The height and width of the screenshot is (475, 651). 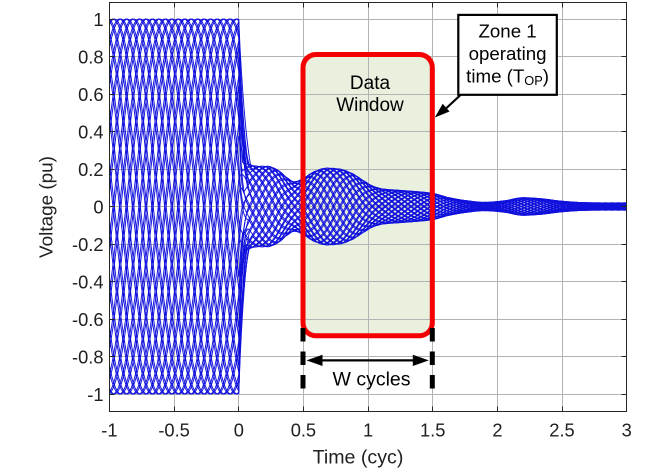 What do you see at coordinates (88, 244) in the screenshot?
I see `svg-text: -0.2` at bounding box center [88, 244].